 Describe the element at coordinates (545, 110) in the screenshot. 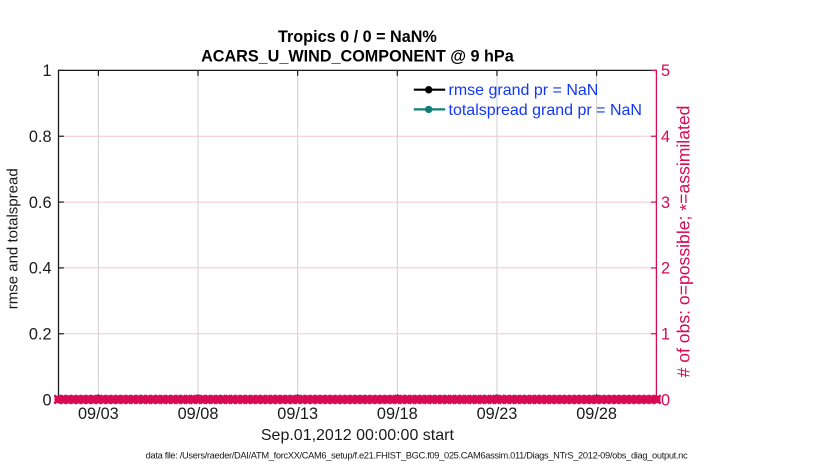

I see `svg-text: totalspread grand pr = NaN` at that location.